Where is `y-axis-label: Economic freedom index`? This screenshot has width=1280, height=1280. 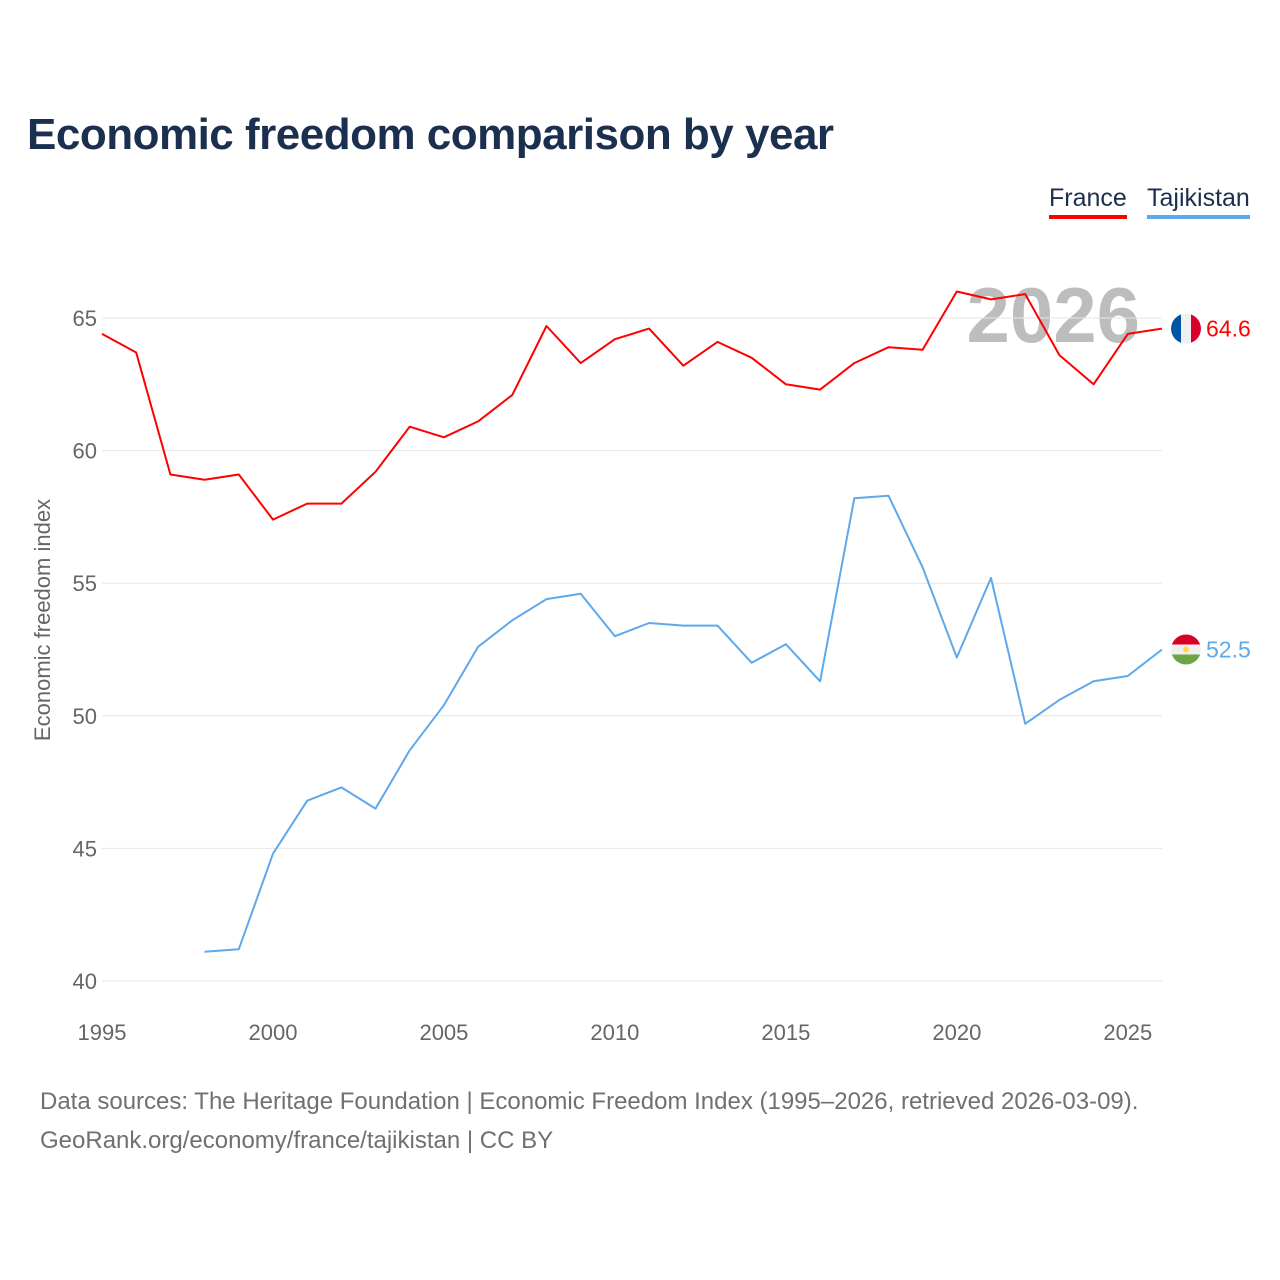
y-axis-label: Economic freedom index is located at coordinates (42, 620).